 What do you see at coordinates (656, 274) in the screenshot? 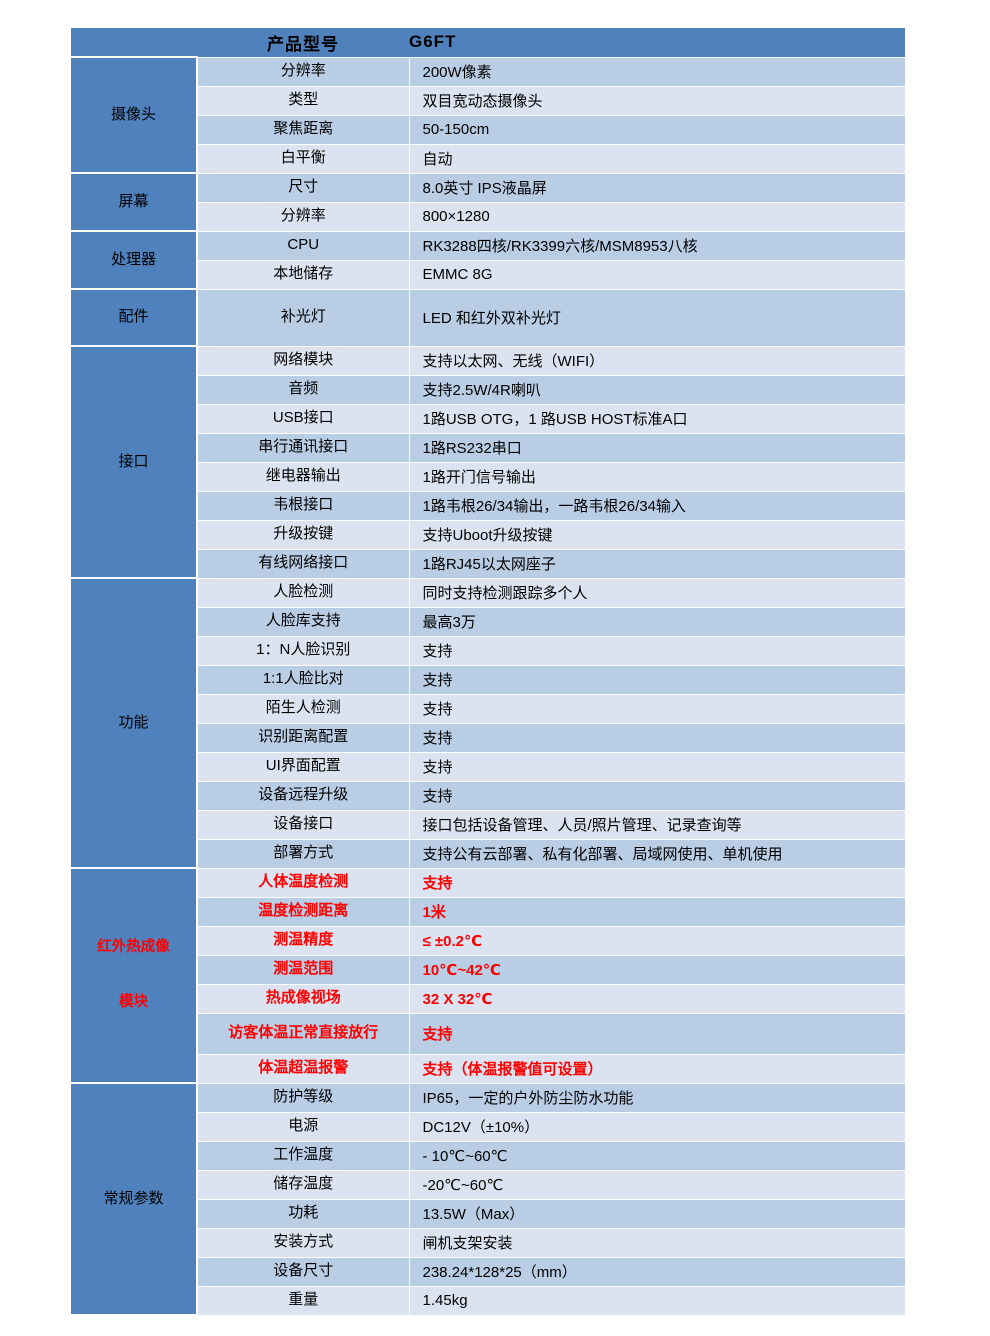
I see `param-value-cell: EMMC 8G` at bounding box center [656, 274].